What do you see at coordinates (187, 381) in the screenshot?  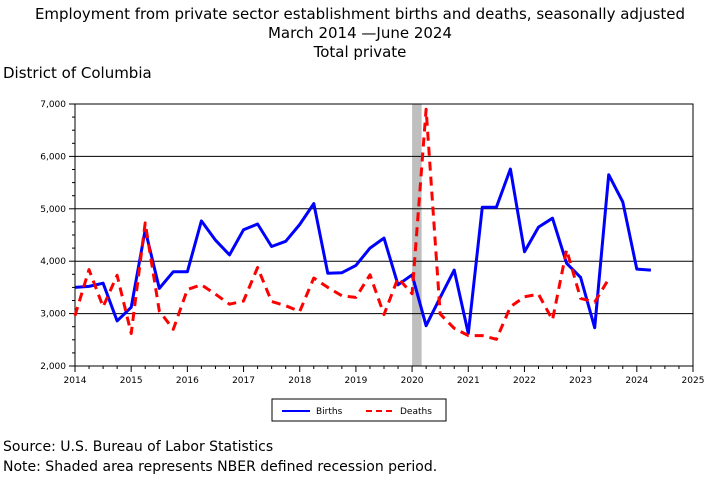 I see `x-tick-label: 2016` at bounding box center [187, 381].